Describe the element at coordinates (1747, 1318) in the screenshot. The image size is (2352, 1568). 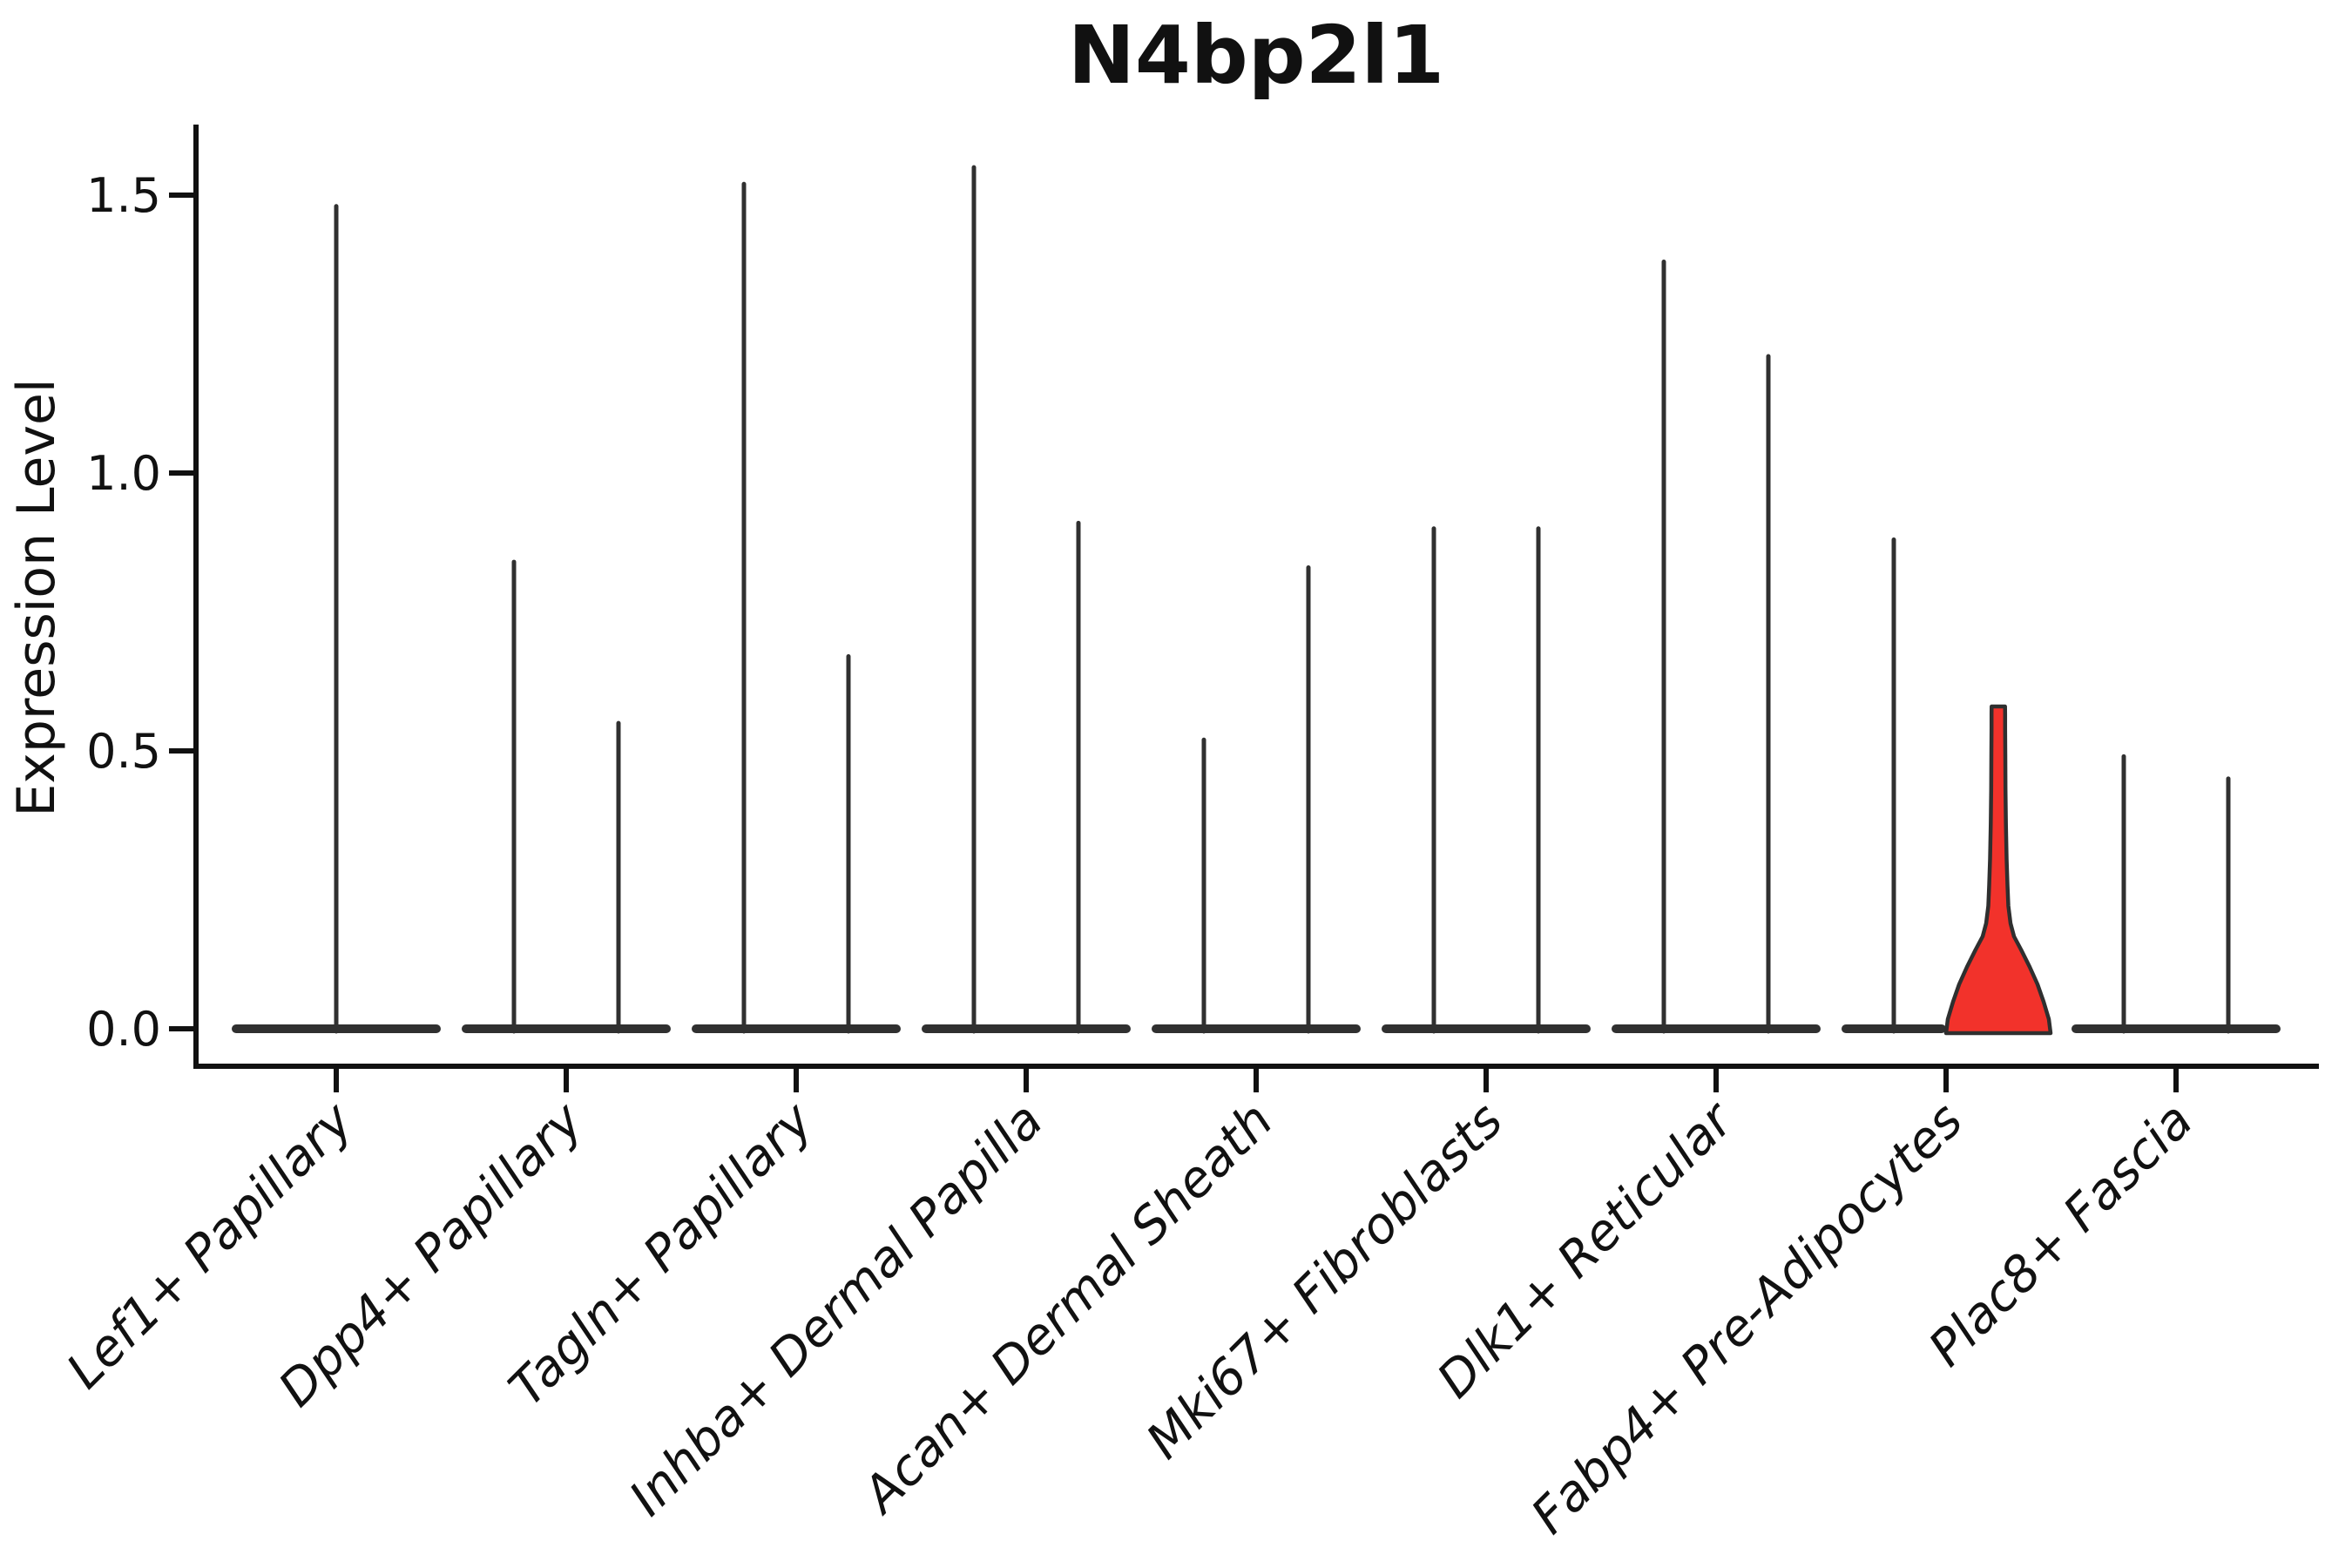
I see `x-tick-label: Fabp4+ Pre-Adipocytes` at that location.